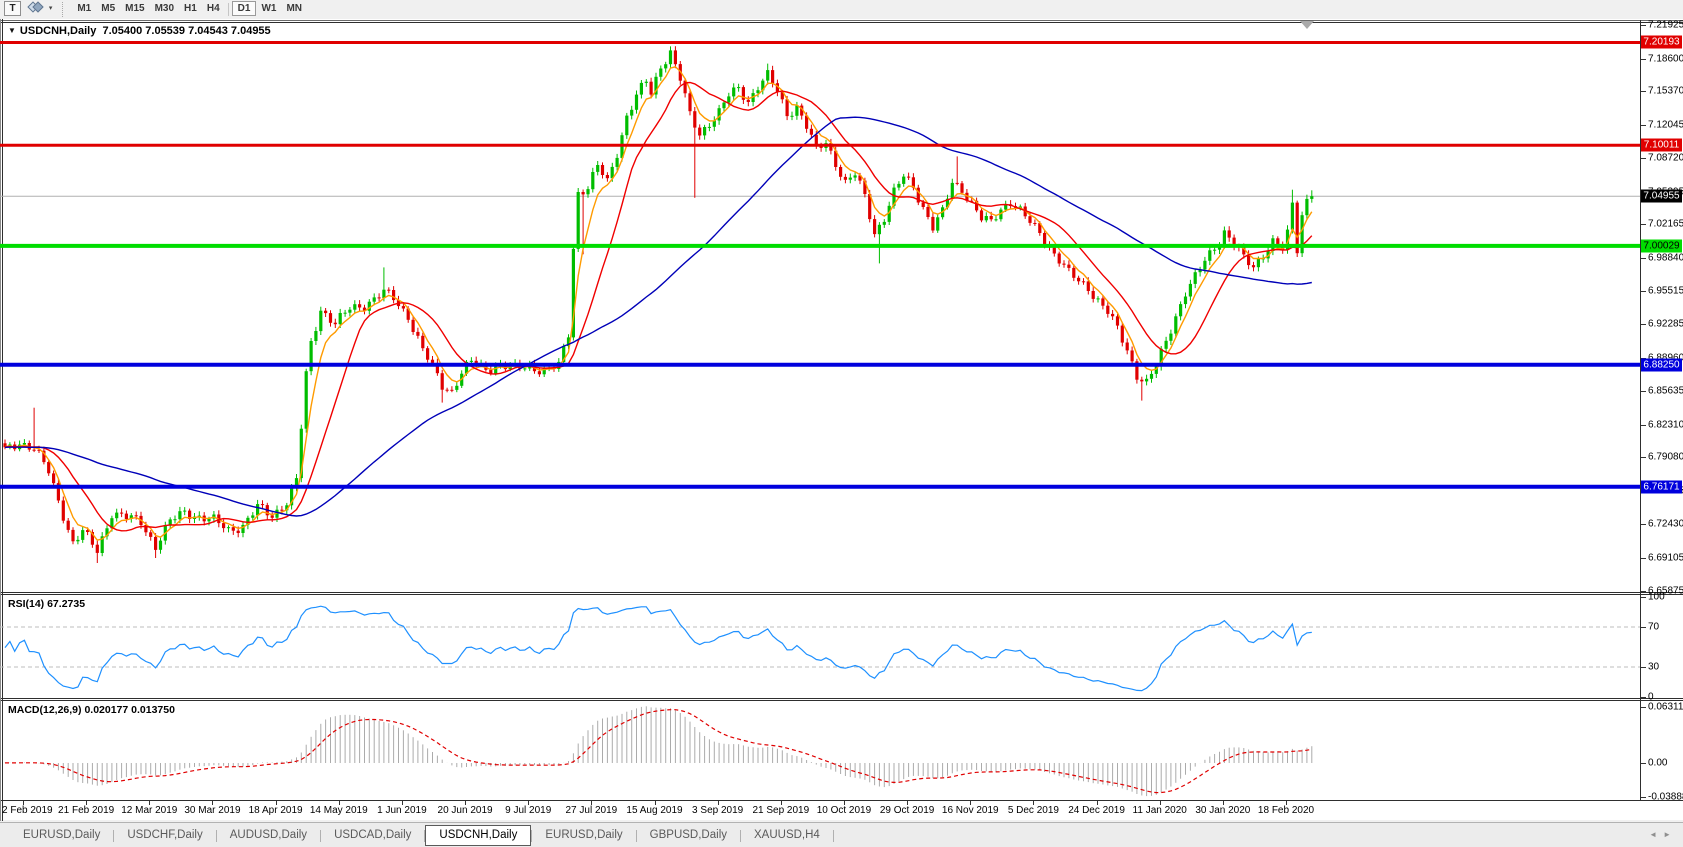  Describe the element at coordinates (0, 420) in the screenshot. I see `left-border` at that location.